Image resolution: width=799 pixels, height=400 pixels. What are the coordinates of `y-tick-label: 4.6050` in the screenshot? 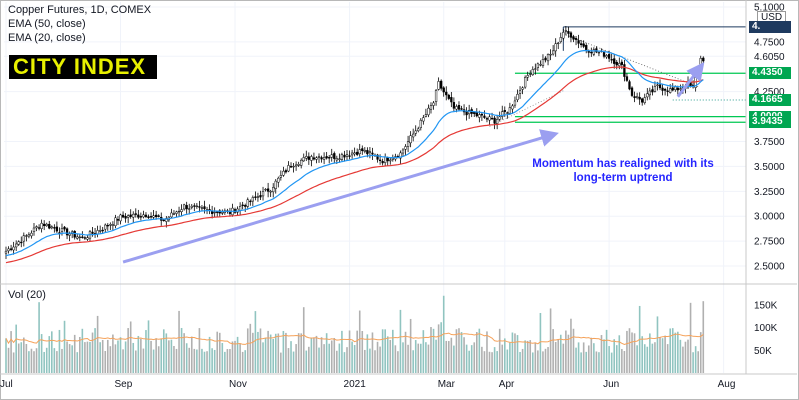 It's located at (769, 57).